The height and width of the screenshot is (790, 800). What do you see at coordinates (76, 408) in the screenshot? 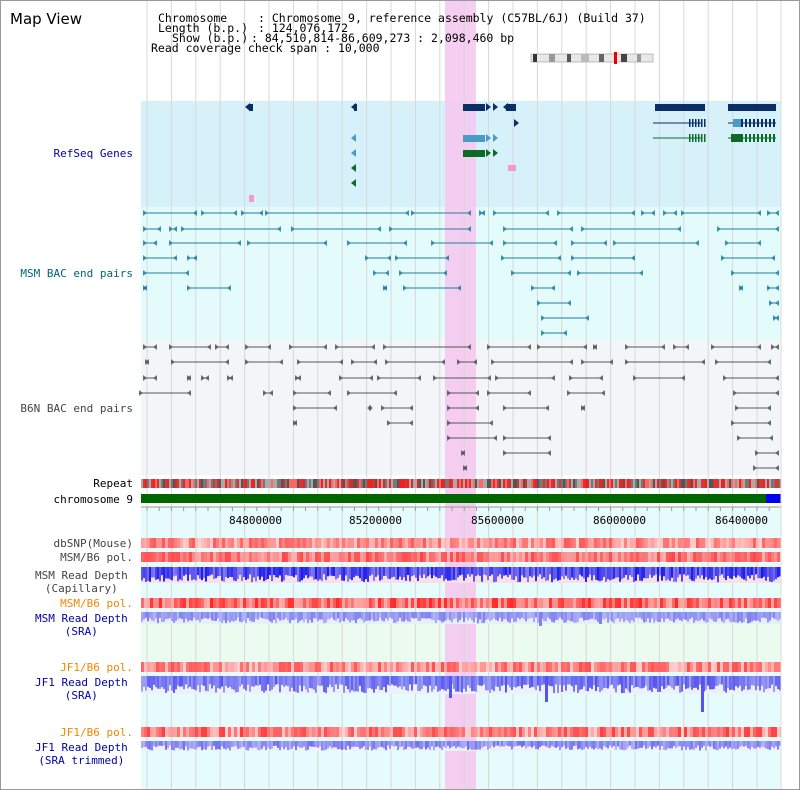
I see `track-label-b6n-bac: B6N BAC end pairs` at bounding box center [76, 408].